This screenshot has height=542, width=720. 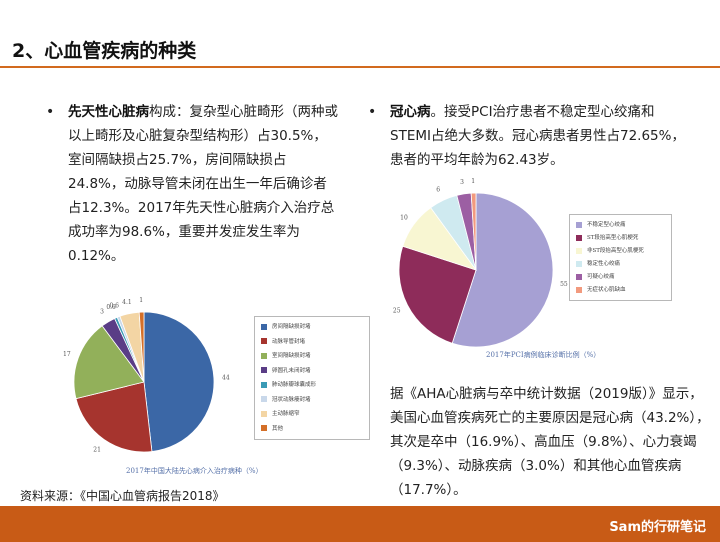 I want to click on legend-item-4: 卵圆孔未闭封堵, so click(x=286, y=371).